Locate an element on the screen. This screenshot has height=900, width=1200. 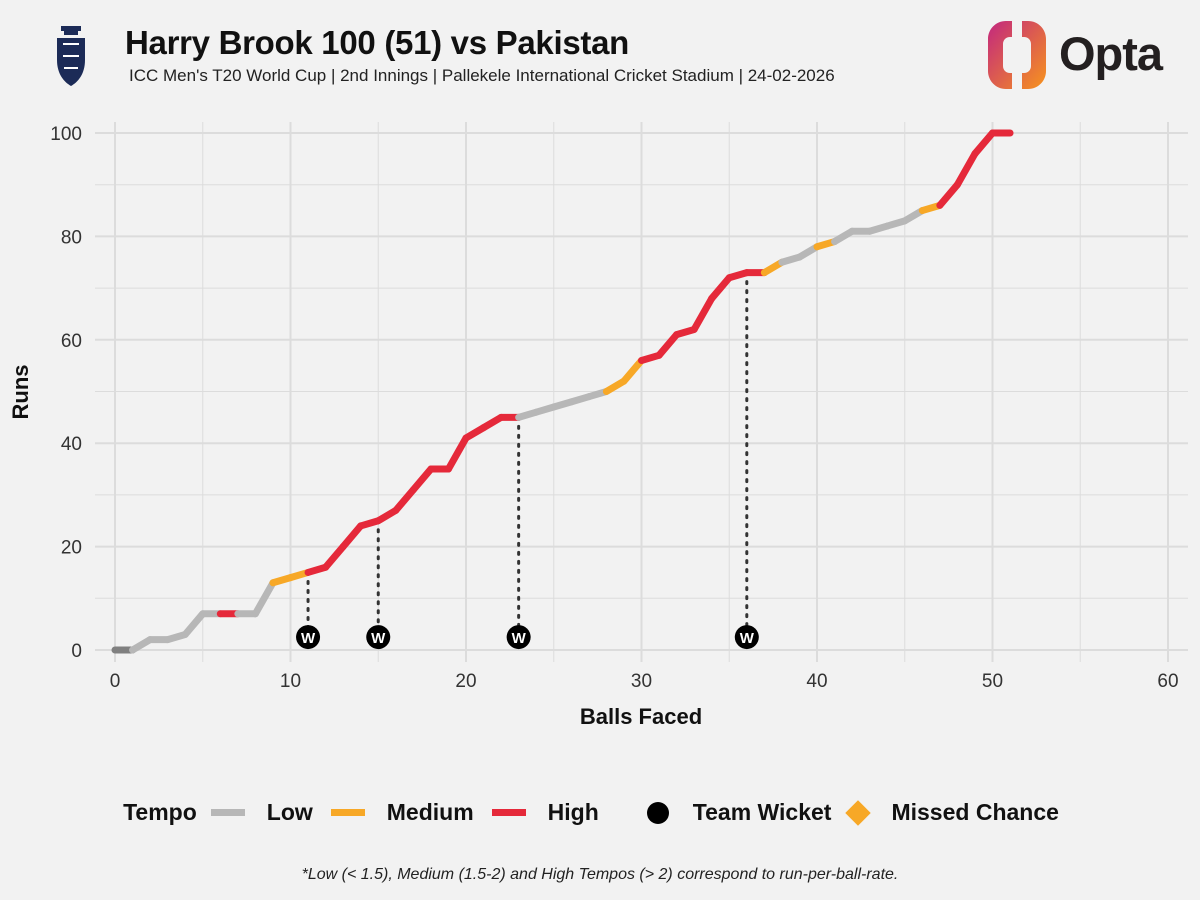
y-tick-label: 20 is located at coordinates (71, 548).